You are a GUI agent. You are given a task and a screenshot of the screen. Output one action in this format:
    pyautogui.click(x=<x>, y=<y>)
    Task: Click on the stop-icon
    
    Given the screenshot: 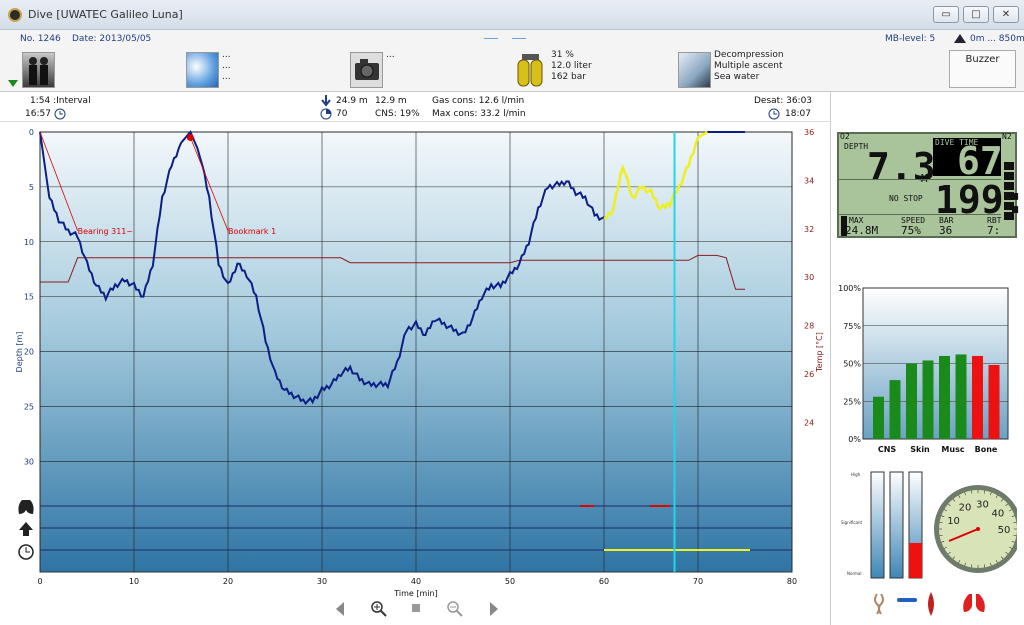 What is the action you would take?
    pyautogui.click(x=416, y=608)
    